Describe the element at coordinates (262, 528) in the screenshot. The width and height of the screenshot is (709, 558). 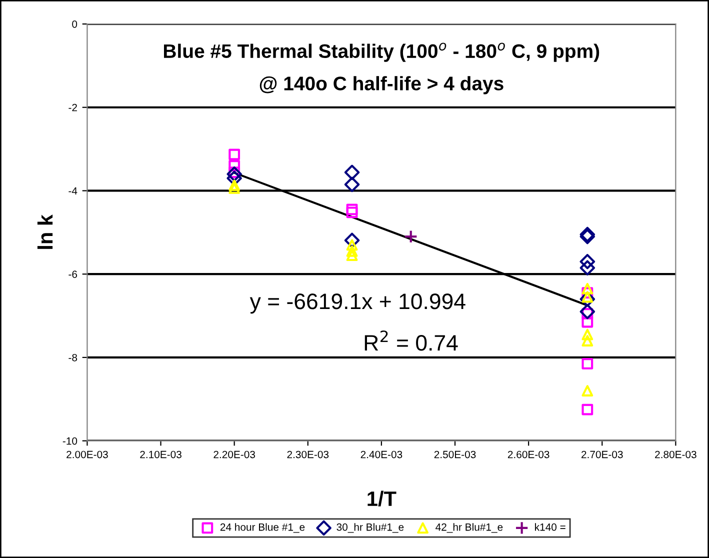
I see `legend-label: 24 hour Blue #1_e` at that location.